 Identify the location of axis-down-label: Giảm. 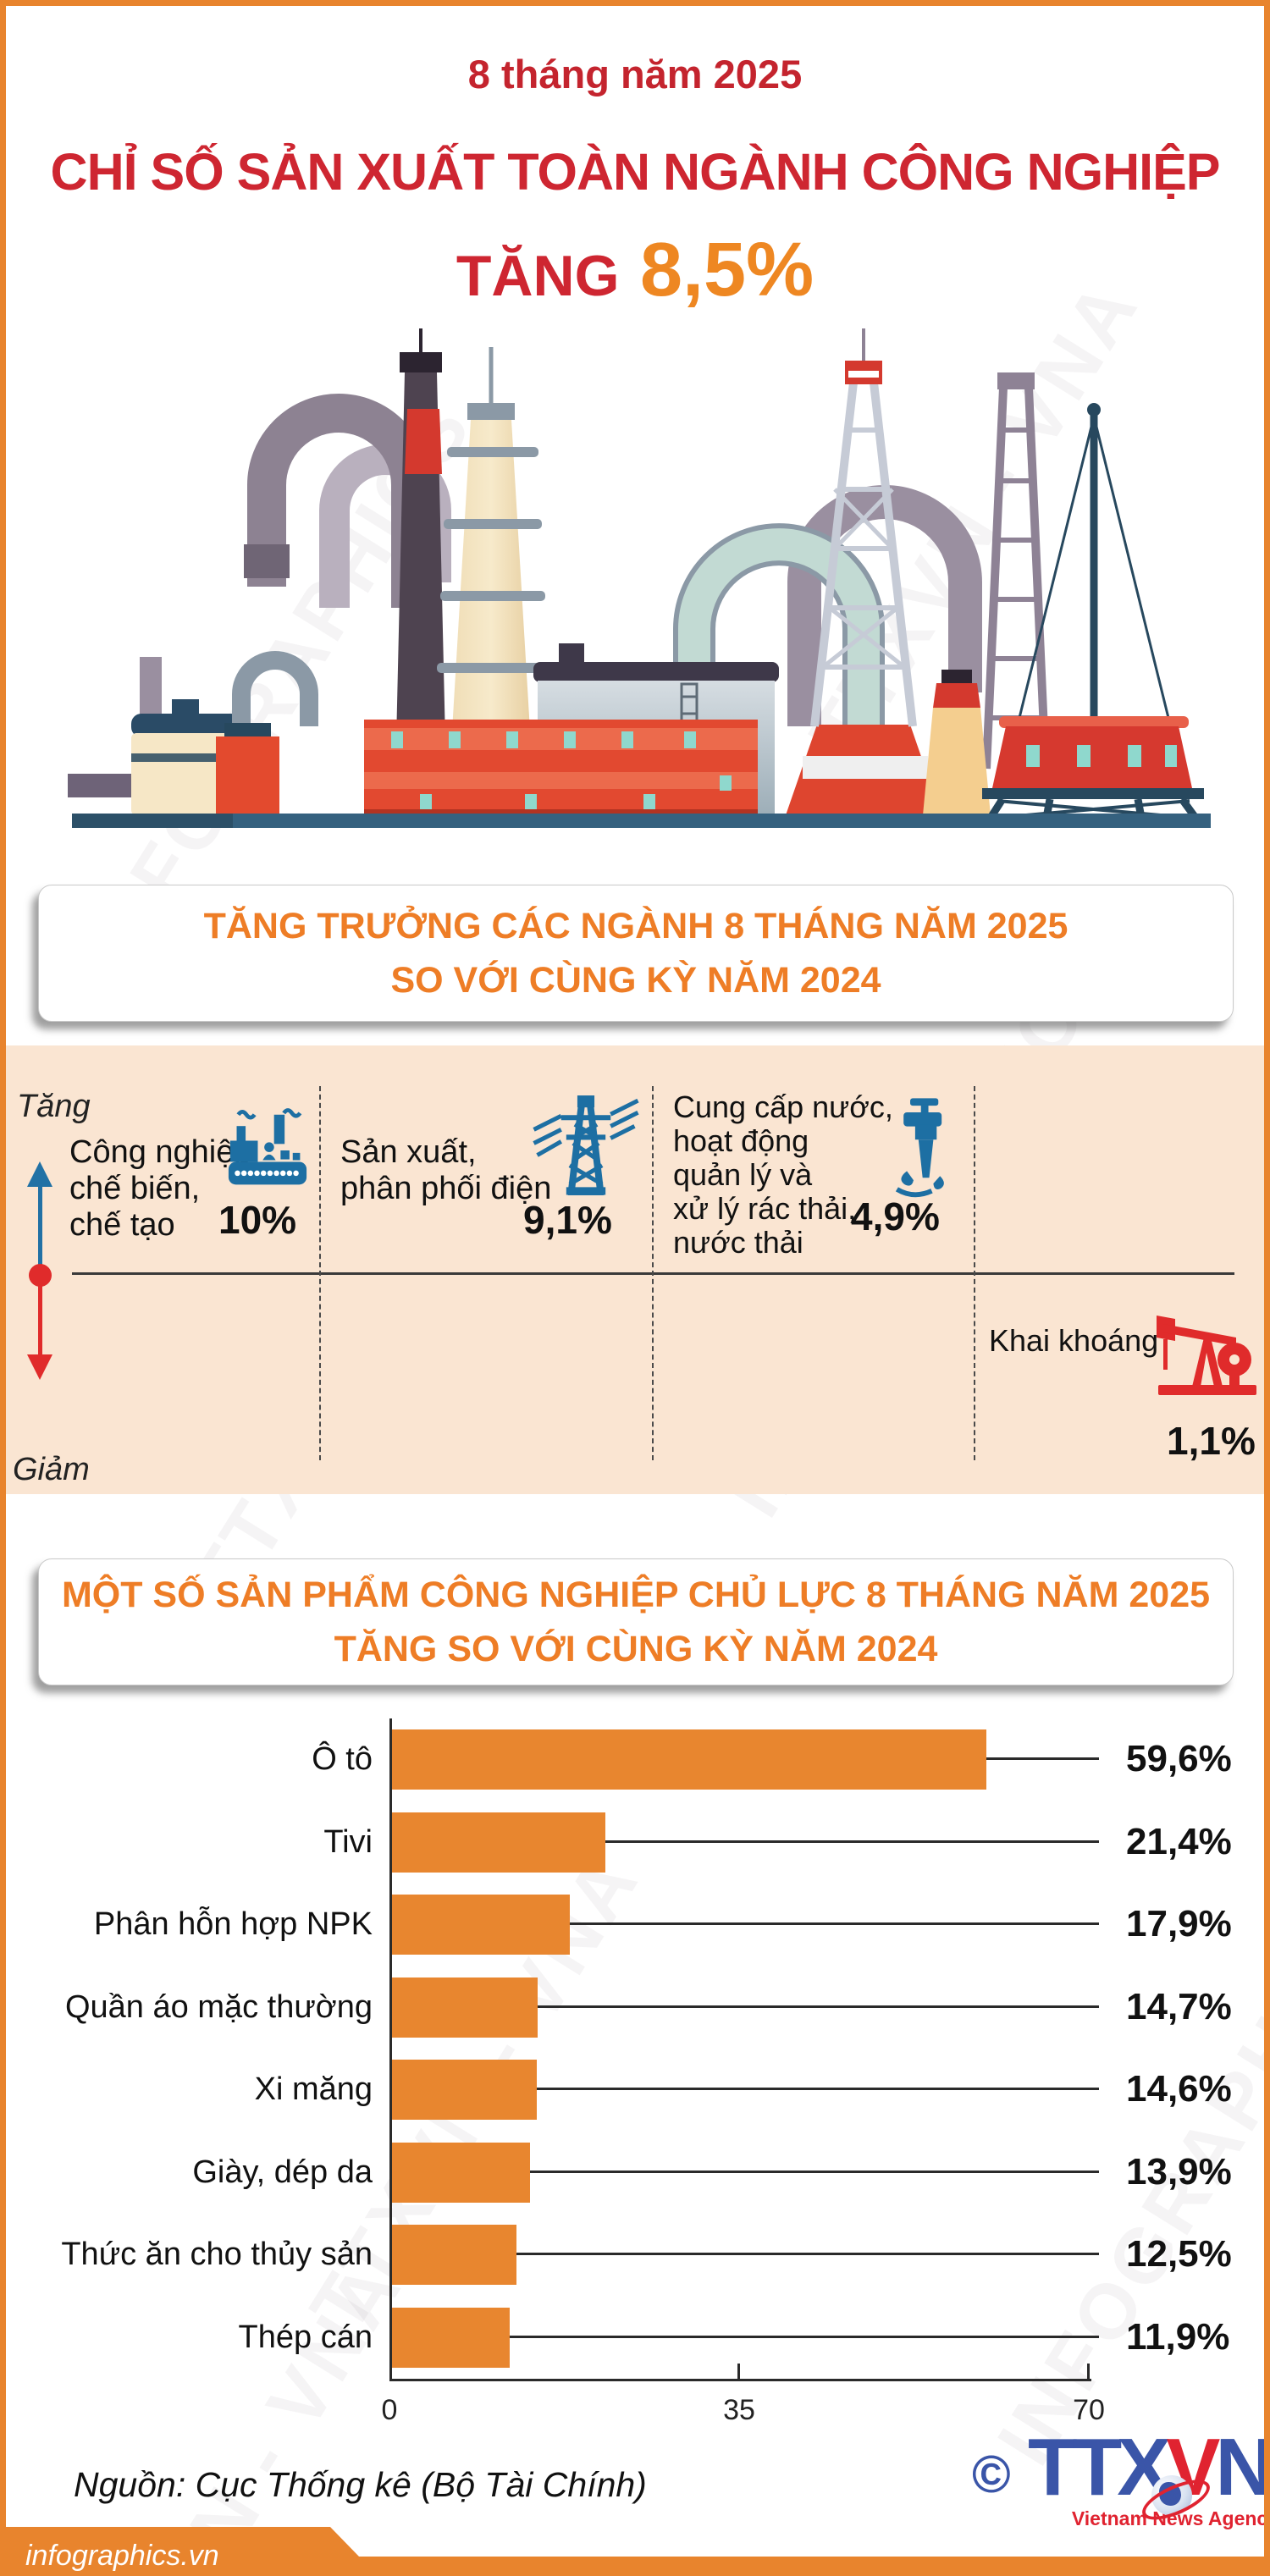
(51, 1469).